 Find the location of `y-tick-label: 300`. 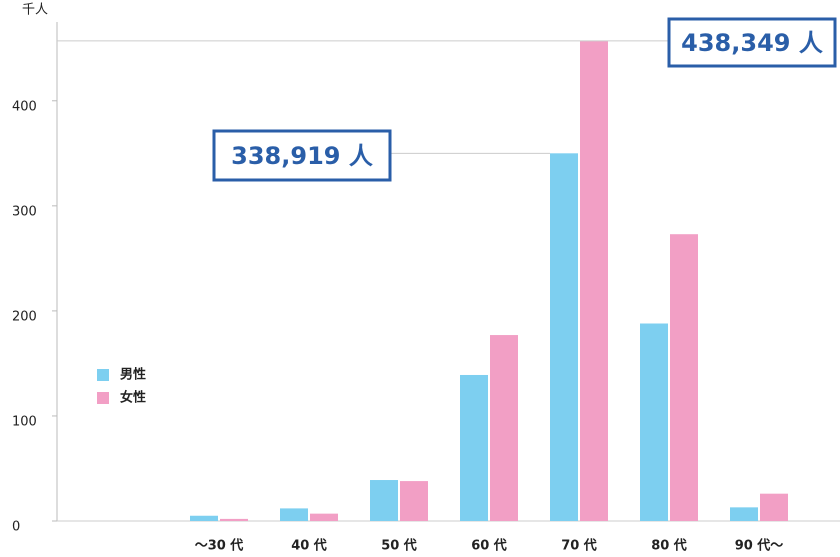

y-tick-label: 300 is located at coordinates (24, 211).